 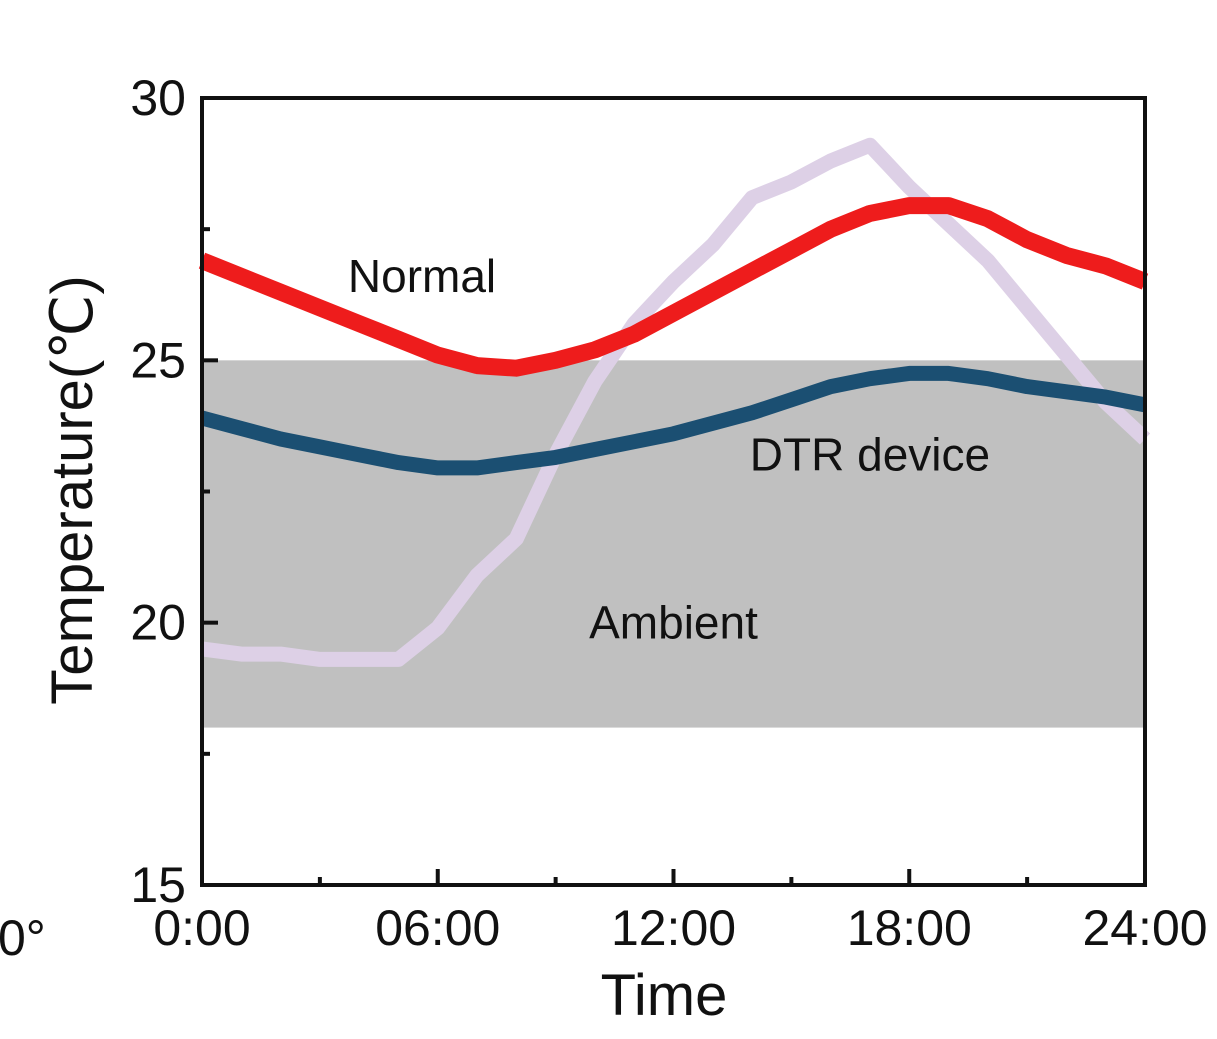 What do you see at coordinates (158, 885) in the screenshot?
I see `y-tick-label: 15` at bounding box center [158, 885].